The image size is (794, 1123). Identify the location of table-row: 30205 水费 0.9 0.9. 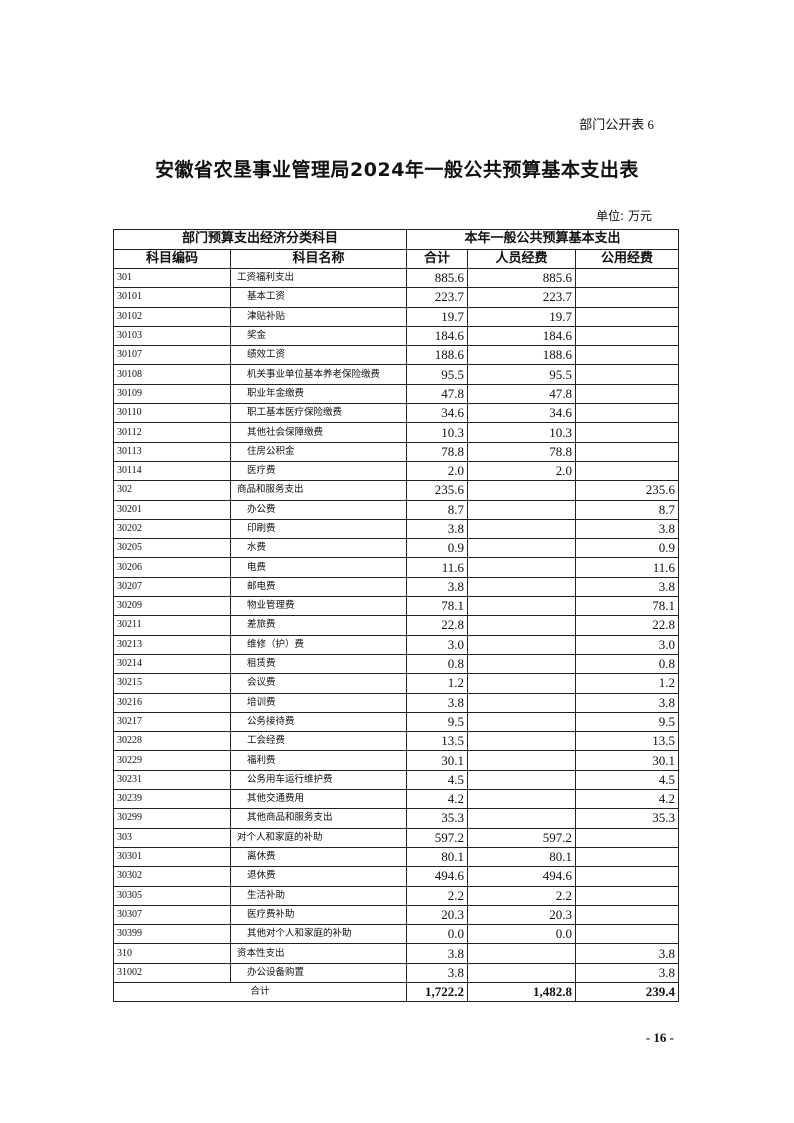
(396, 548).